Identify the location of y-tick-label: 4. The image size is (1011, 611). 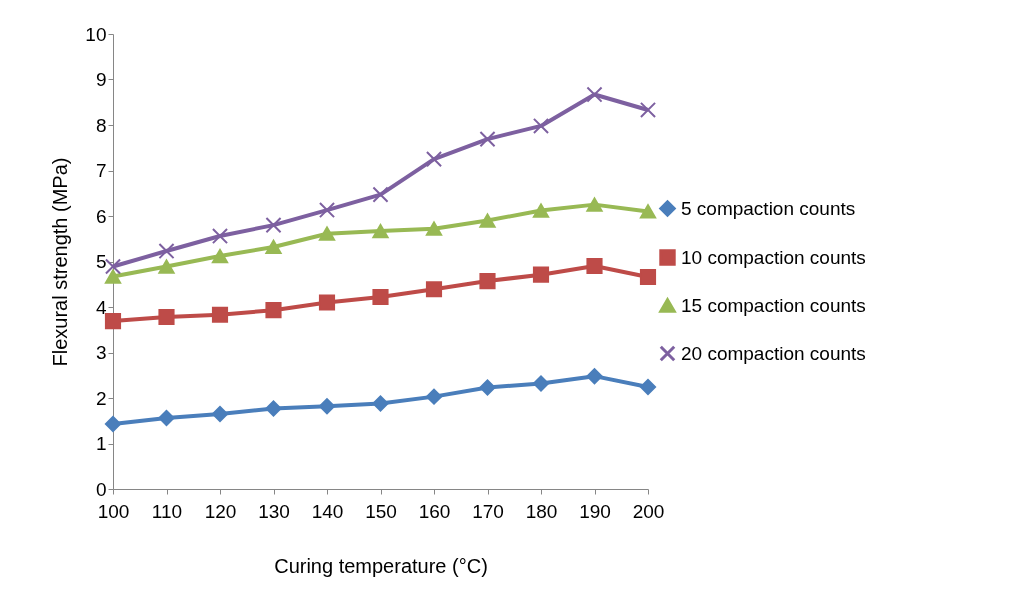
(101, 307).